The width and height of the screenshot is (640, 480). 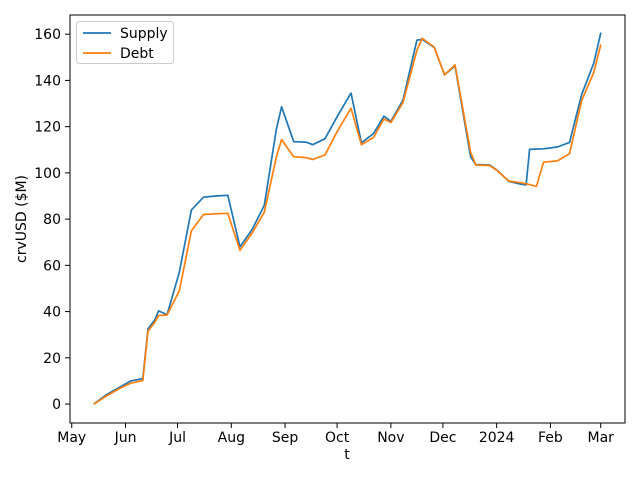 I want to click on x-axis-ticks: May Jun Jul Aug Sep Oct Nov Dec 2024 Feb Mar, so click(x=335, y=434).